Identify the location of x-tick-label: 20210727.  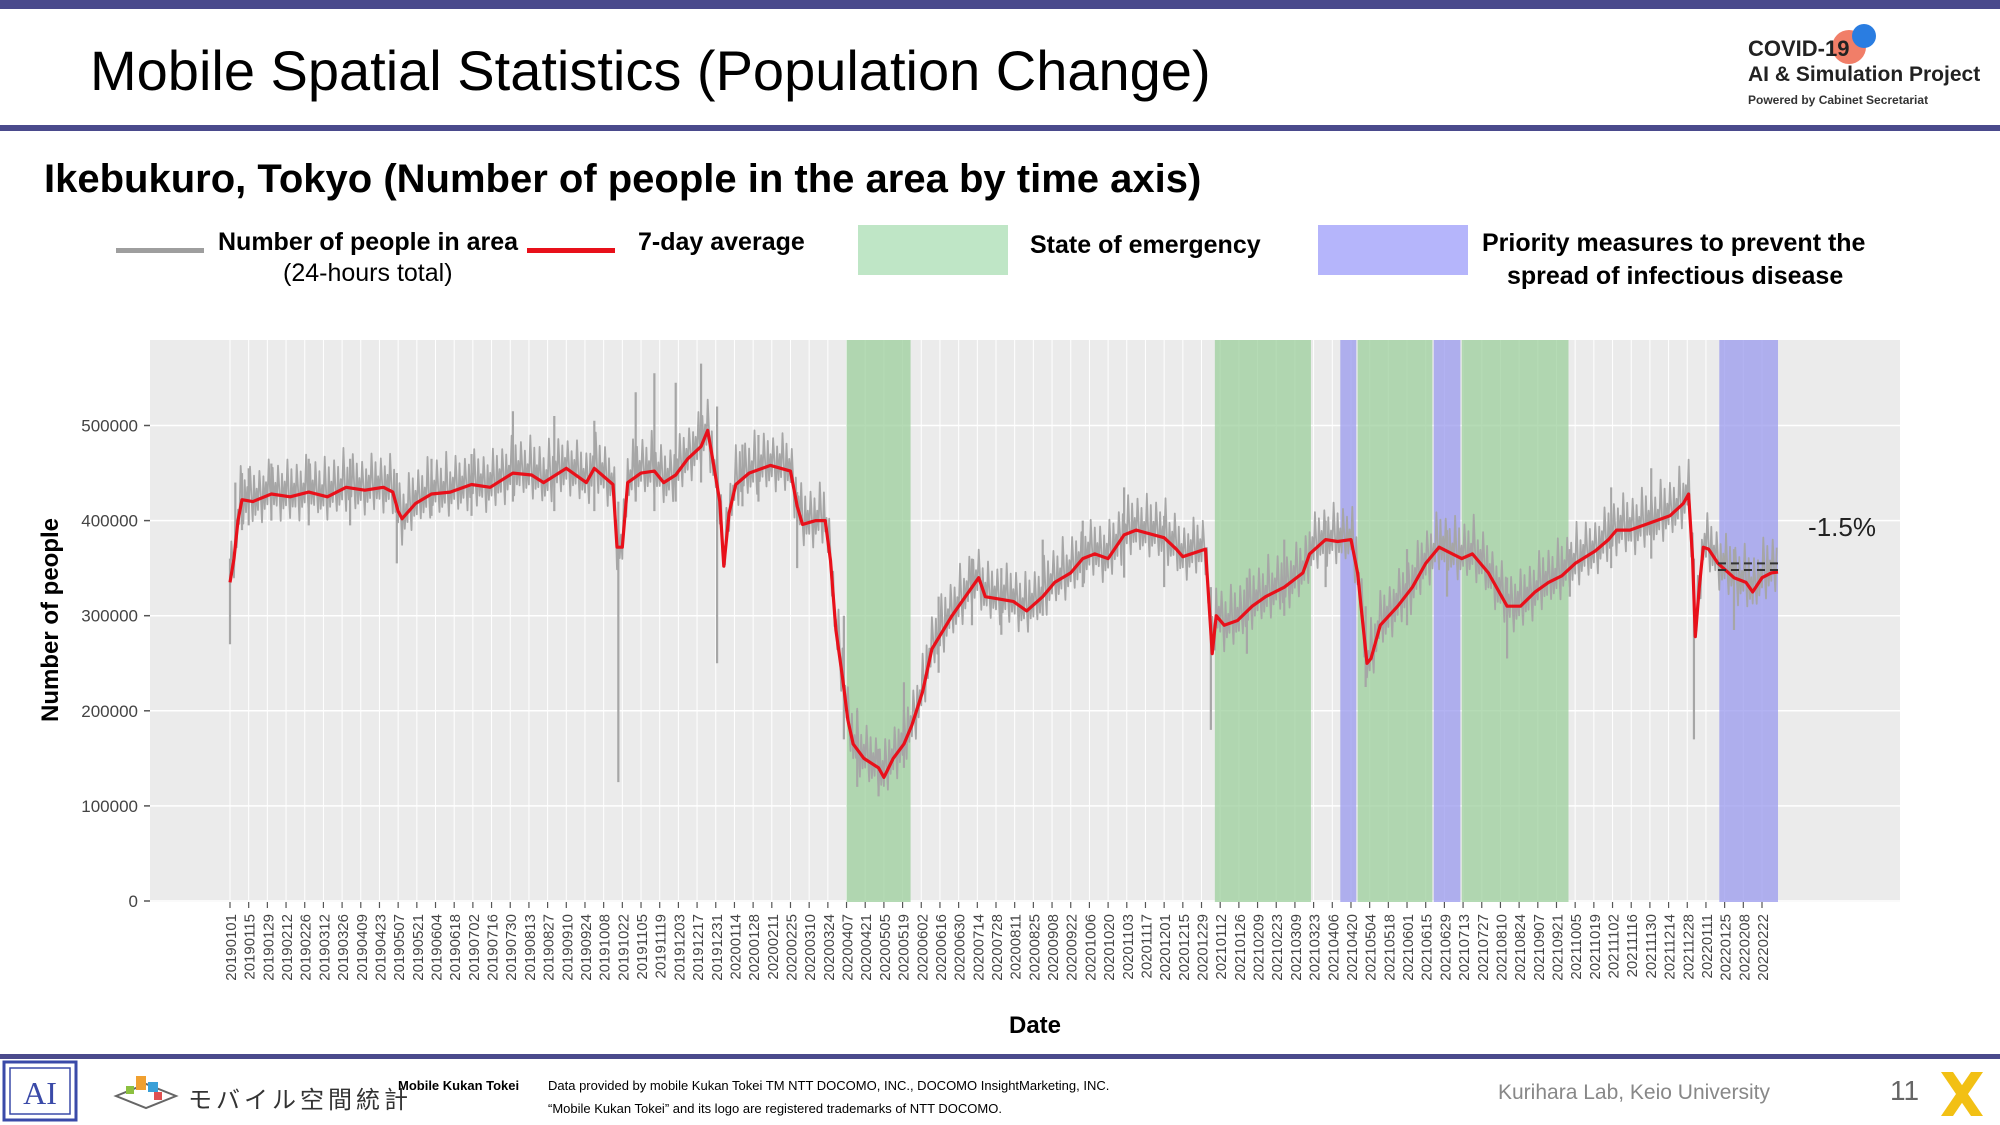
(1483, 947).